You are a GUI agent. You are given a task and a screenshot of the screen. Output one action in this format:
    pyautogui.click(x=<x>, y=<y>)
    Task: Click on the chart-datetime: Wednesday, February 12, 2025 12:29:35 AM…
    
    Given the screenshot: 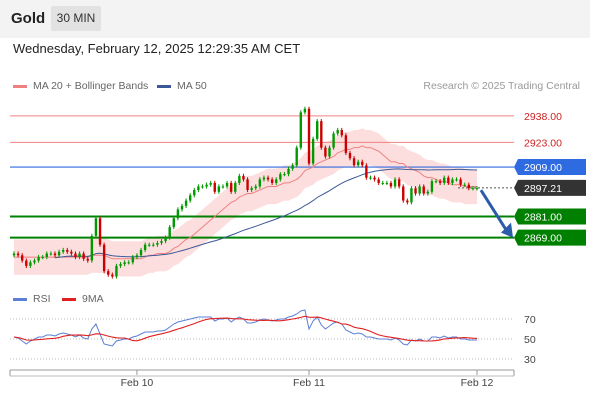 What is the action you would take?
    pyautogui.click(x=157, y=48)
    